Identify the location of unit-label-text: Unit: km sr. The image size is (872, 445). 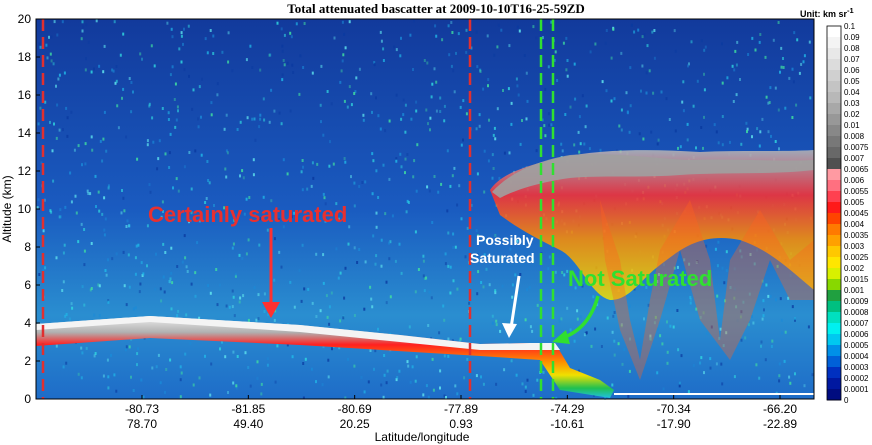
(824, 14).